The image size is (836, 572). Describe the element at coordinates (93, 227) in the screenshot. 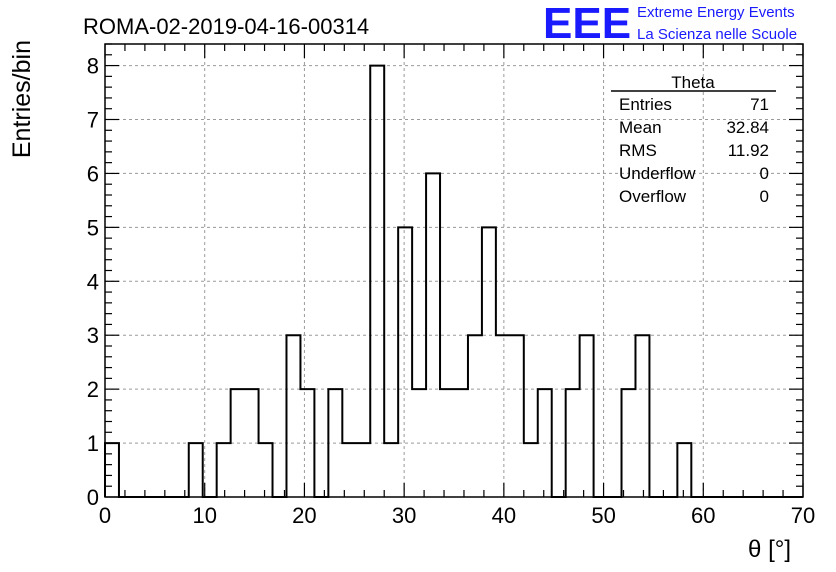

I see `y-tick-label: 5` at that location.